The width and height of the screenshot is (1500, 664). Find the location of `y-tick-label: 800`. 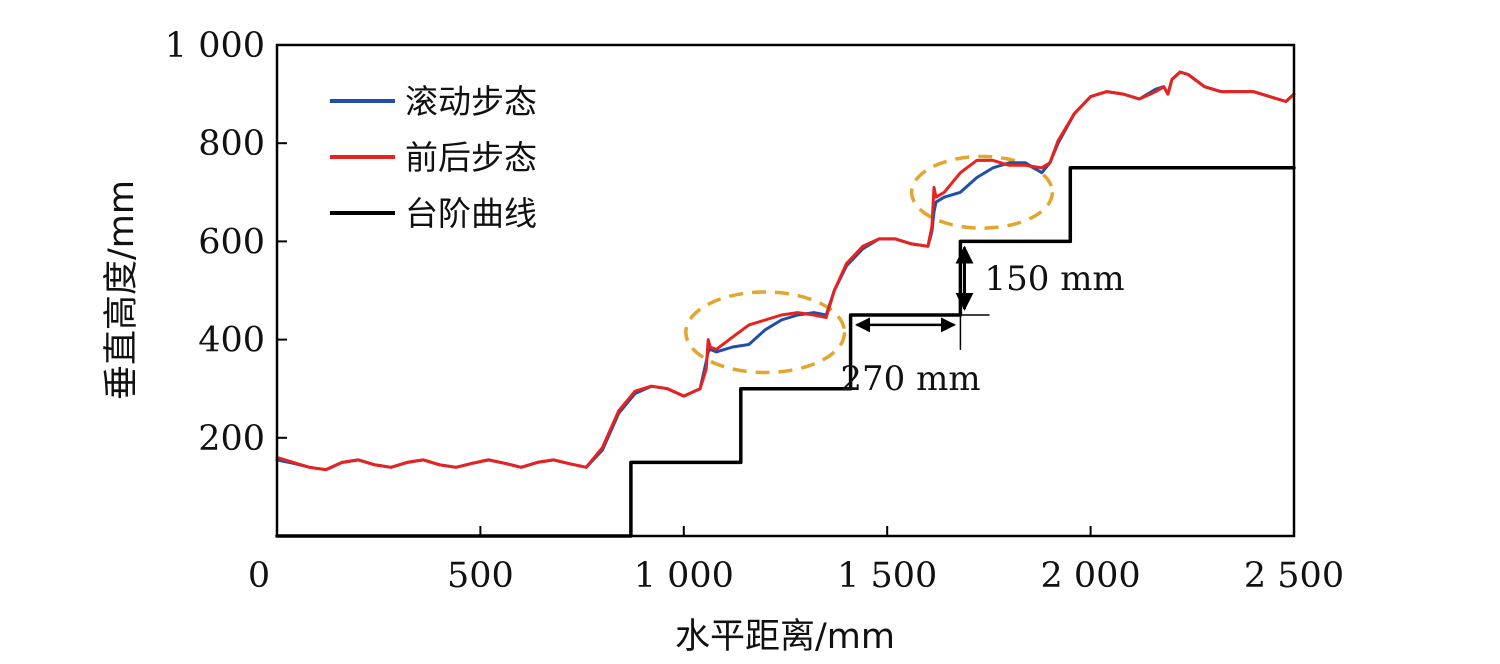

y-tick-label: 800 is located at coordinates (231, 144).